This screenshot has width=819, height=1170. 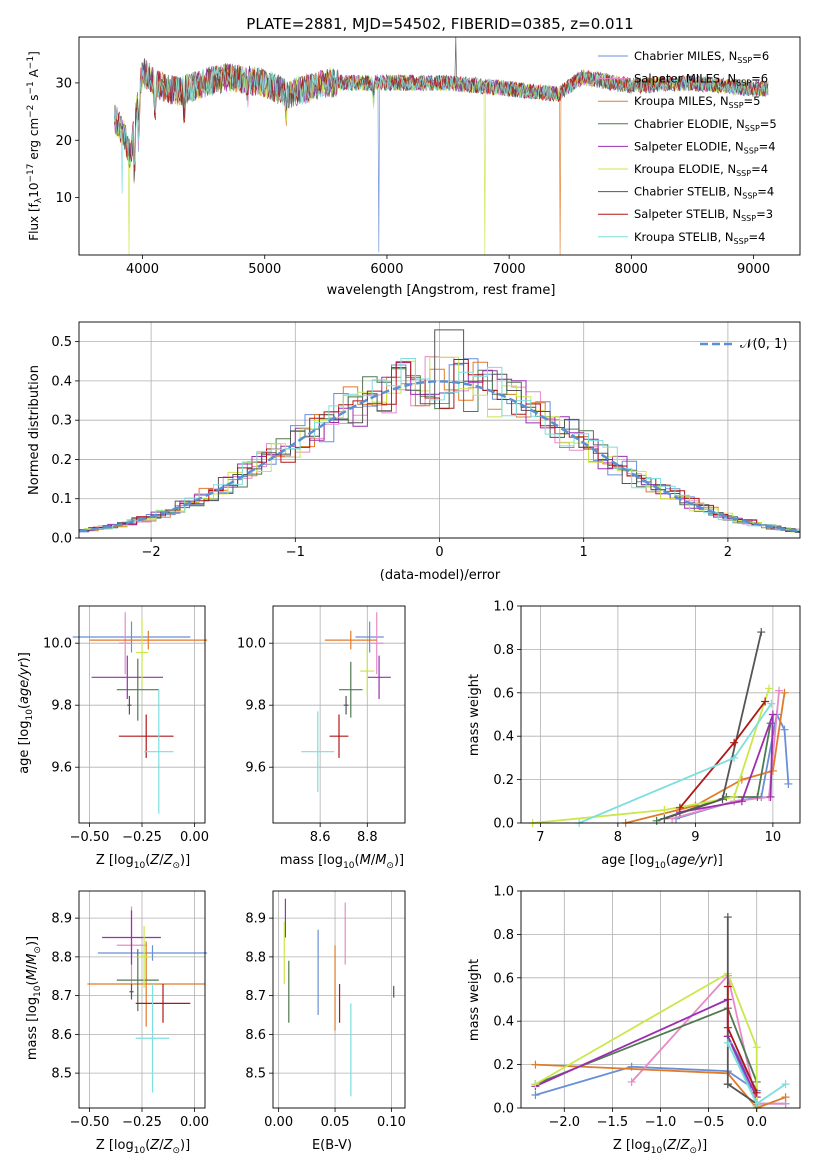 I want to click on legend-label: Chabrier STELIB, NSSP=4, so click(x=704, y=193).